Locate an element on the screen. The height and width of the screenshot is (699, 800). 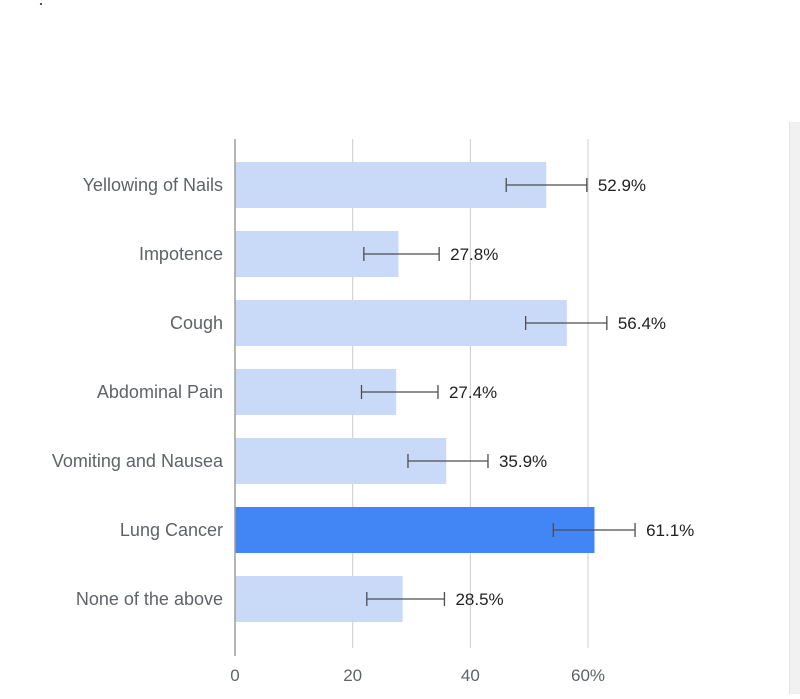
category-label: Vomiting and Nausea is located at coordinates (138, 461).